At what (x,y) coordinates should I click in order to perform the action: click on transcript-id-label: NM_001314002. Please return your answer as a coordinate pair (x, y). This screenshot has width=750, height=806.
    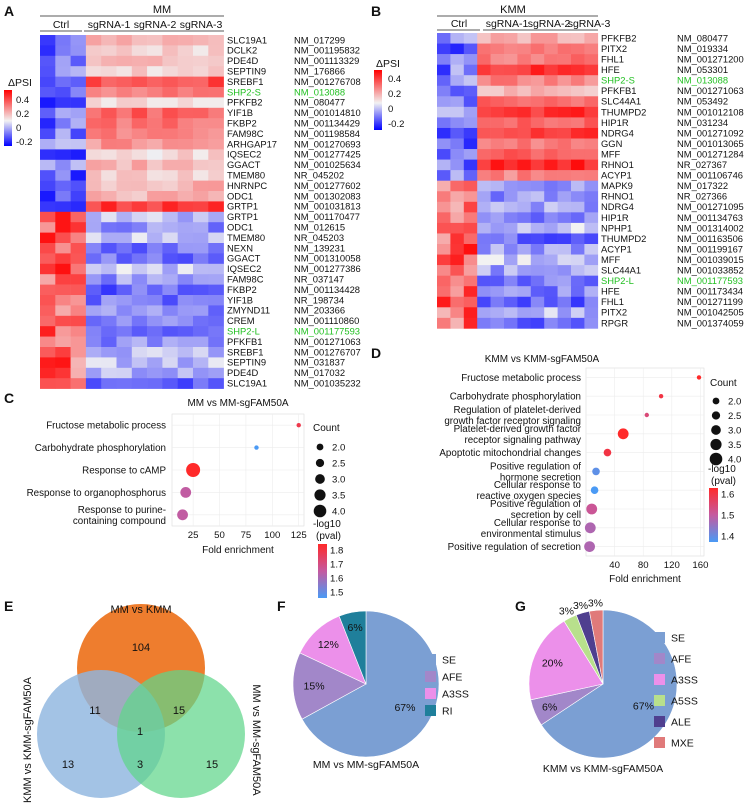
    Looking at the image, I should click on (710, 227).